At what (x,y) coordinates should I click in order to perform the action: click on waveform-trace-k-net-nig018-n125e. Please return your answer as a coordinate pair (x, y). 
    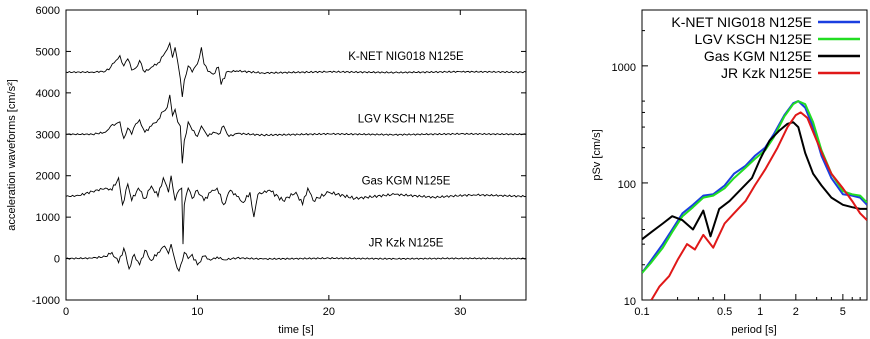
    Looking at the image, I should click on (296, 69).